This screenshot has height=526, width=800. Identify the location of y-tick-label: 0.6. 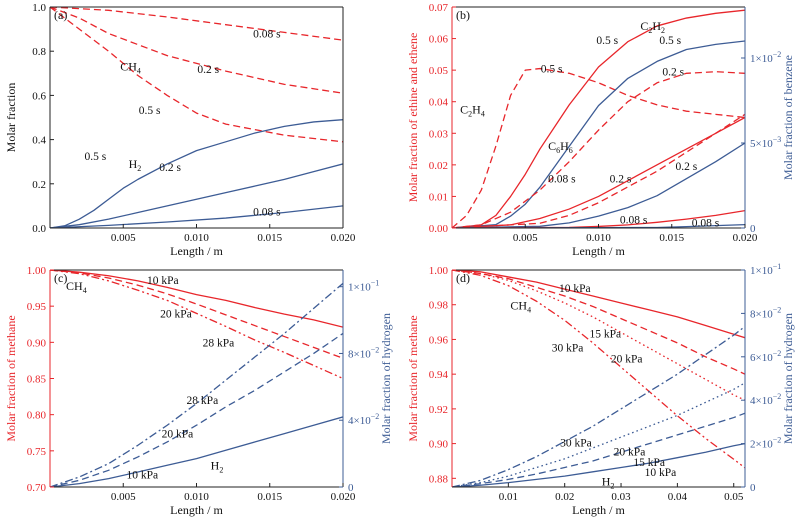
(39, 96).